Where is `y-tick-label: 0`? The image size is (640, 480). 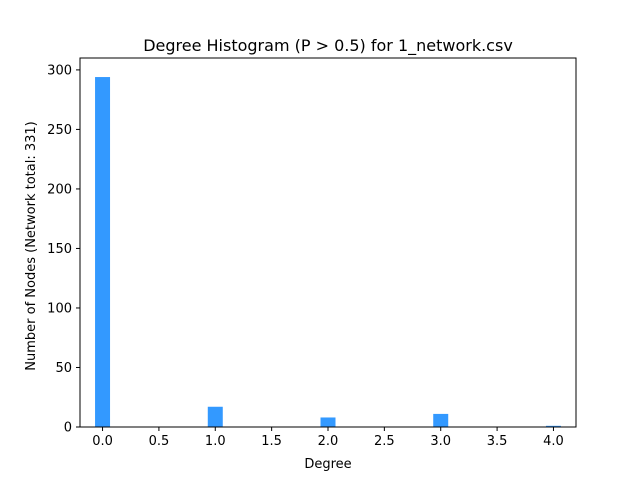
y-tick-label: 0 is located at coordinates (68, 428).